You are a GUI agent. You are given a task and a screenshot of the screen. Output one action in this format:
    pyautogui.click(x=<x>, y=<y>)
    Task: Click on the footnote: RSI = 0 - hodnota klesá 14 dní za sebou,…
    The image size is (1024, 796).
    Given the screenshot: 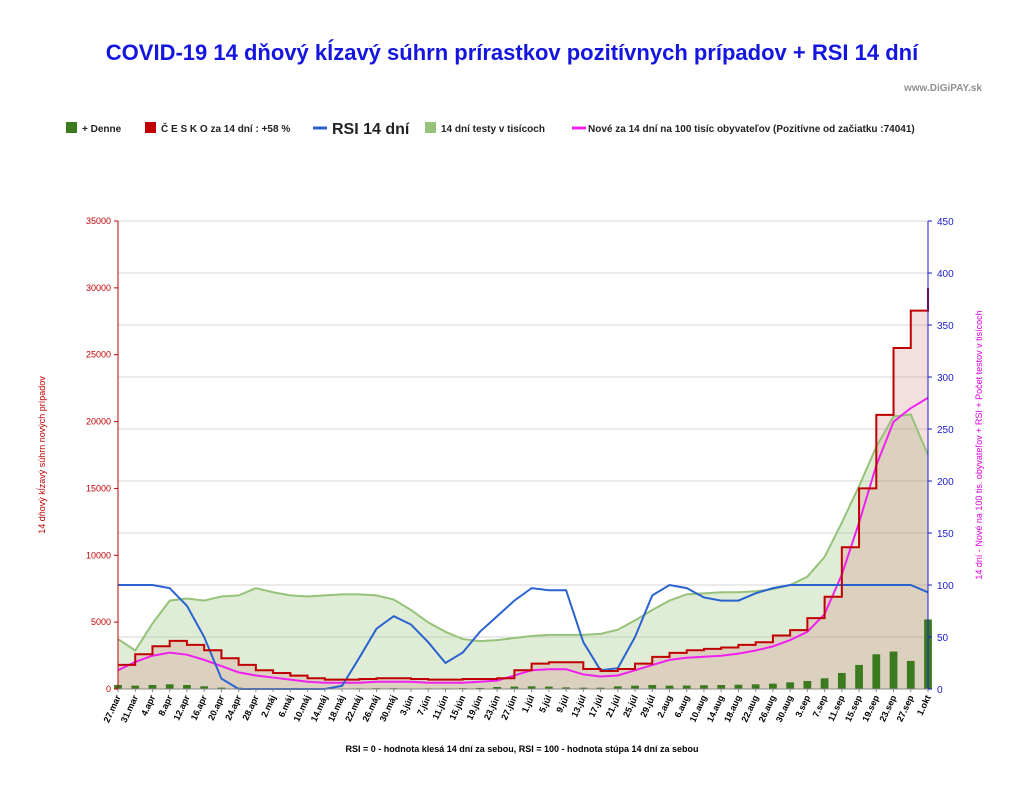 What is the action you would take?
    pyautogui.click(x=521, y=749)
    